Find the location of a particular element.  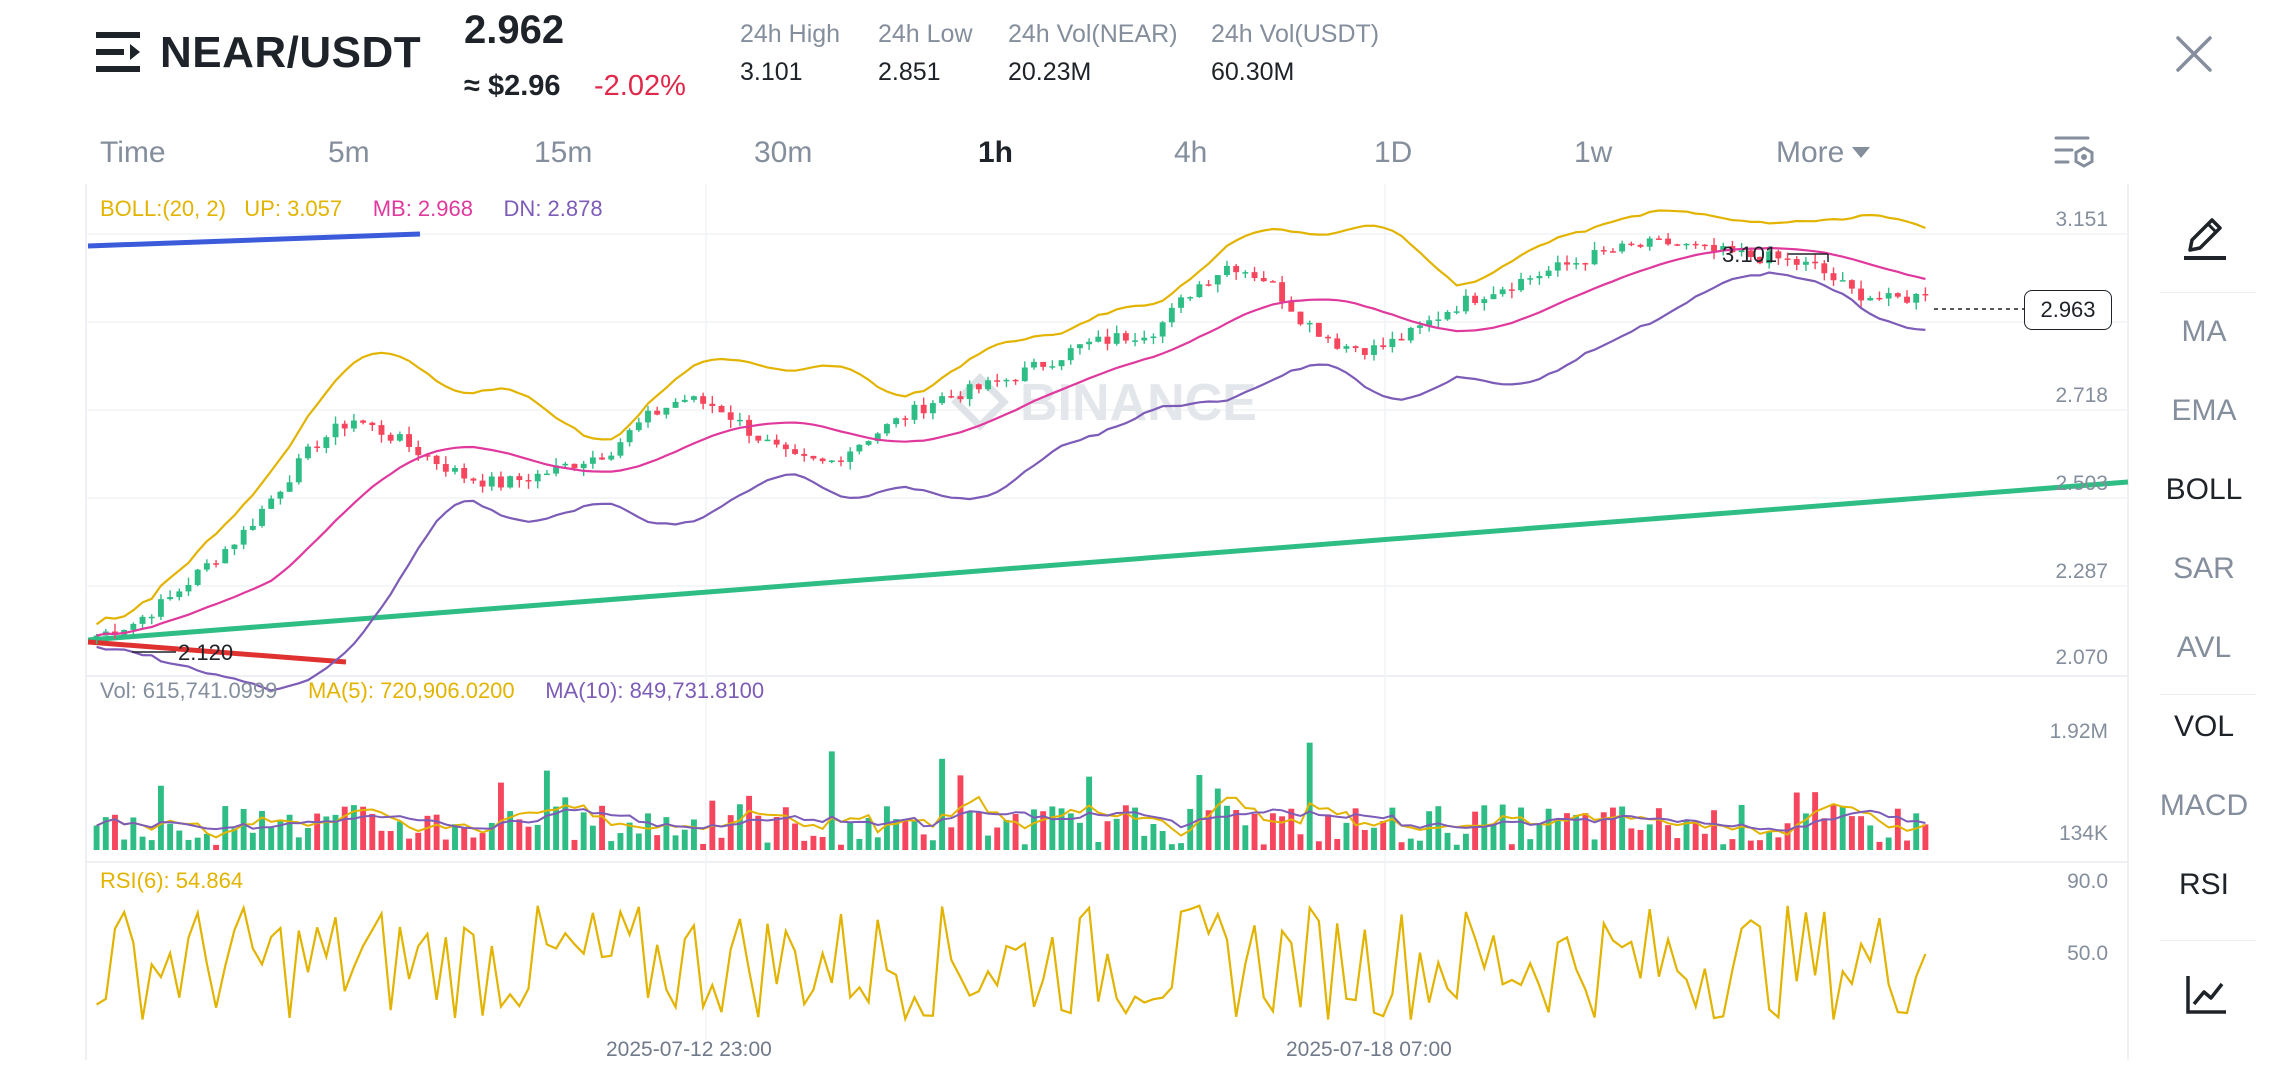

tab-4h: 4h is located at coordinates (1191, 152).